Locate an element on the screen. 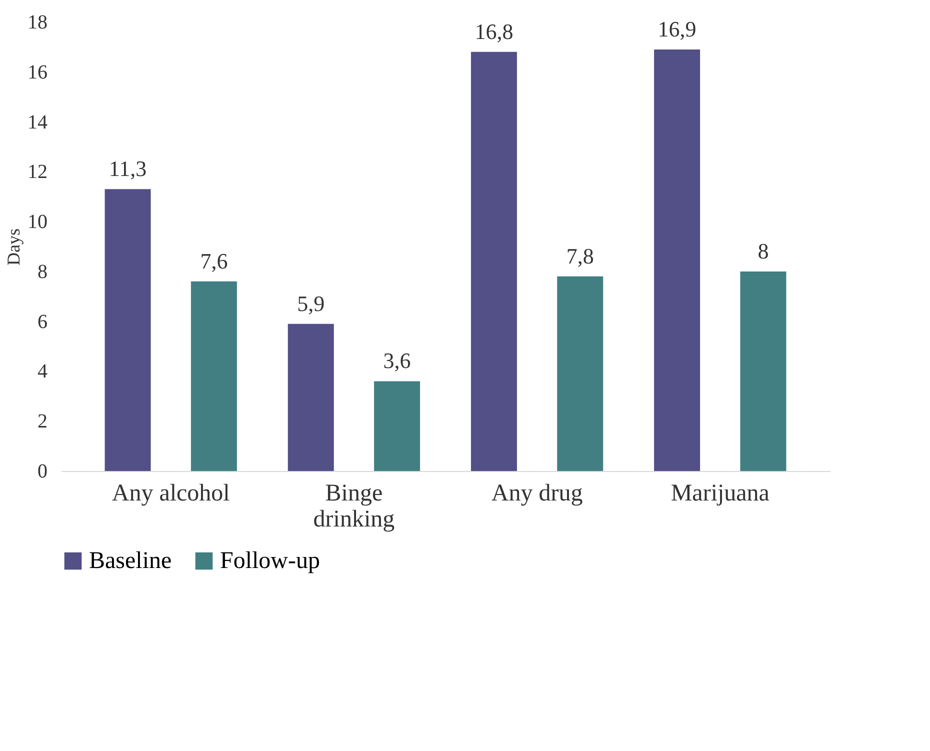  y-axis-title: Days is located at coordinates (14, 247).